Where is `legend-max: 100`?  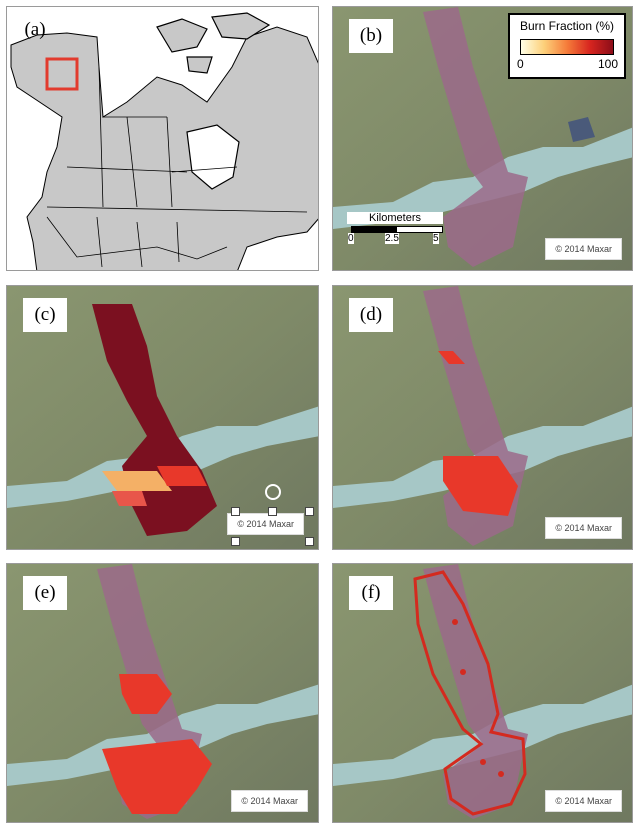 legend-max: 100 is located at coordinates (607, 64).